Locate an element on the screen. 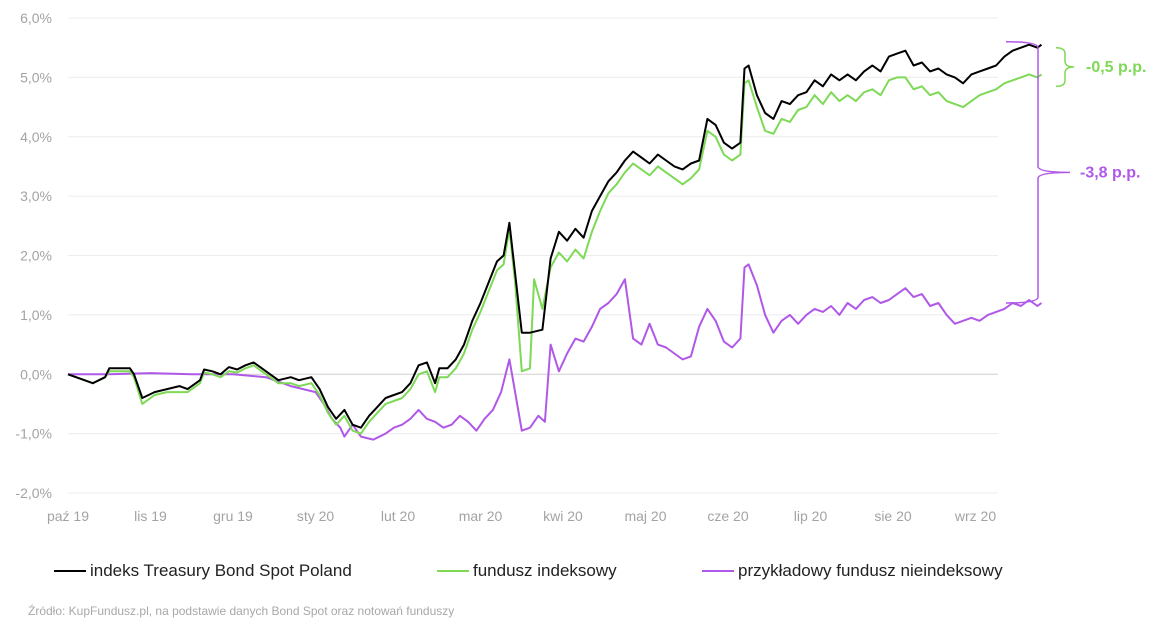 Image resolution: width=1171 pixels, height=631 pixels. annotation-active-fund: -3,8 p.p. is located at coordinates (1110, 172).